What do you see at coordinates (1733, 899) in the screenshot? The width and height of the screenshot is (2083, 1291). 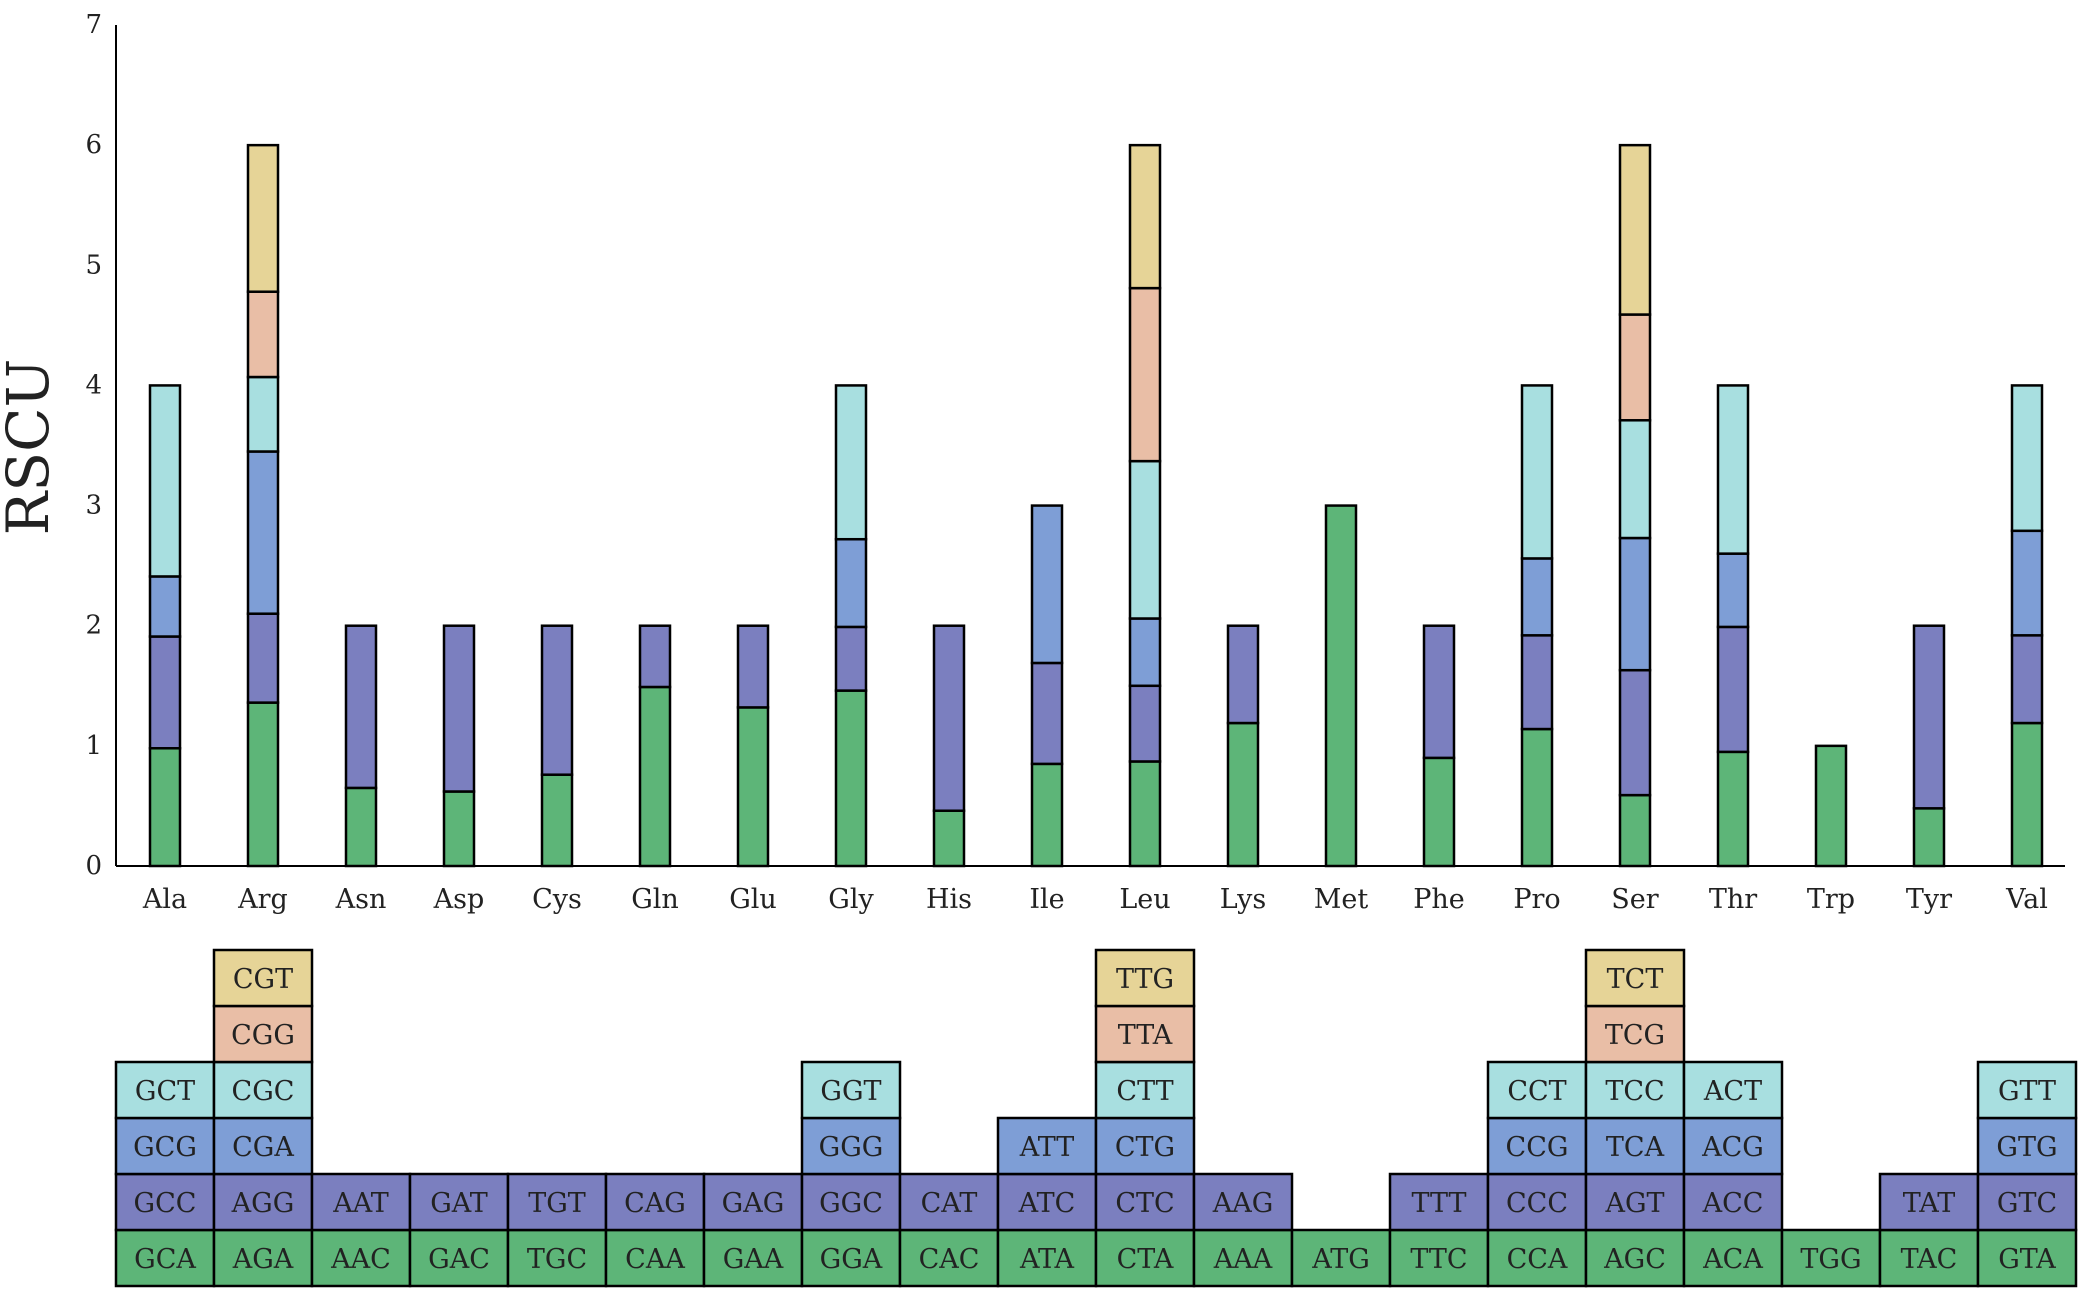 I see `x-tick-label-thr: Thr` at bounding box center [1733, 899].